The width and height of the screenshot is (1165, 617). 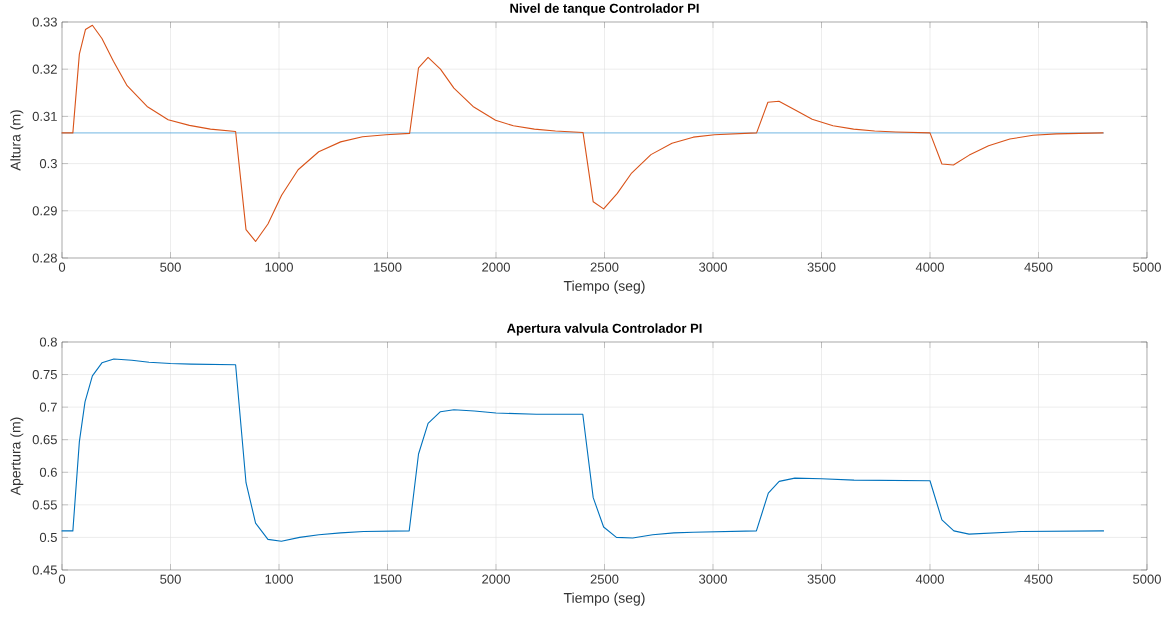 What do you see at coordinates (48, 163) in the screenshot?
I see `y-tick-label: 0.3` at bounding box center [48, 163].